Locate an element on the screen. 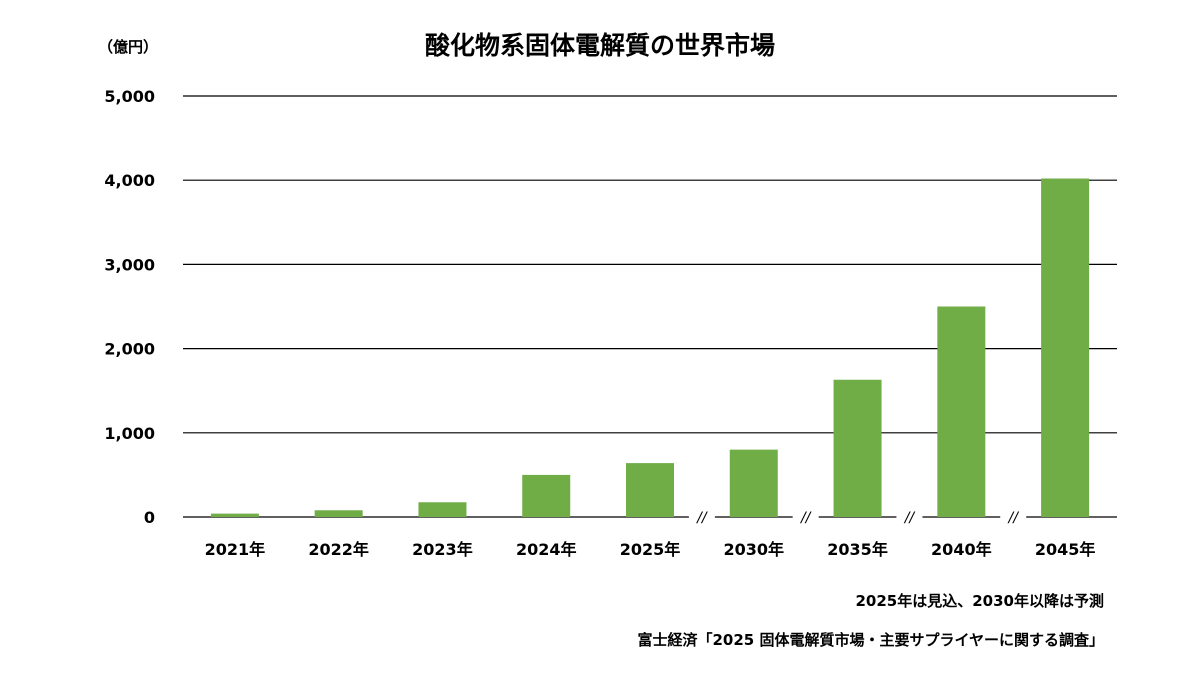  x-tick-label: 2040年 is located at coordinates (961, 549).